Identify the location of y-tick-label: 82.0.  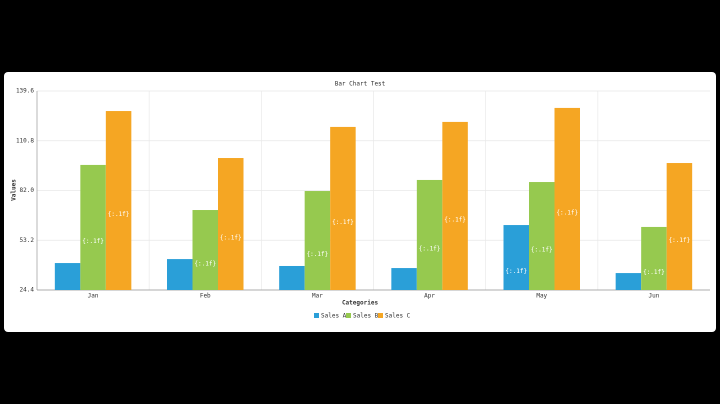
(27, 190).